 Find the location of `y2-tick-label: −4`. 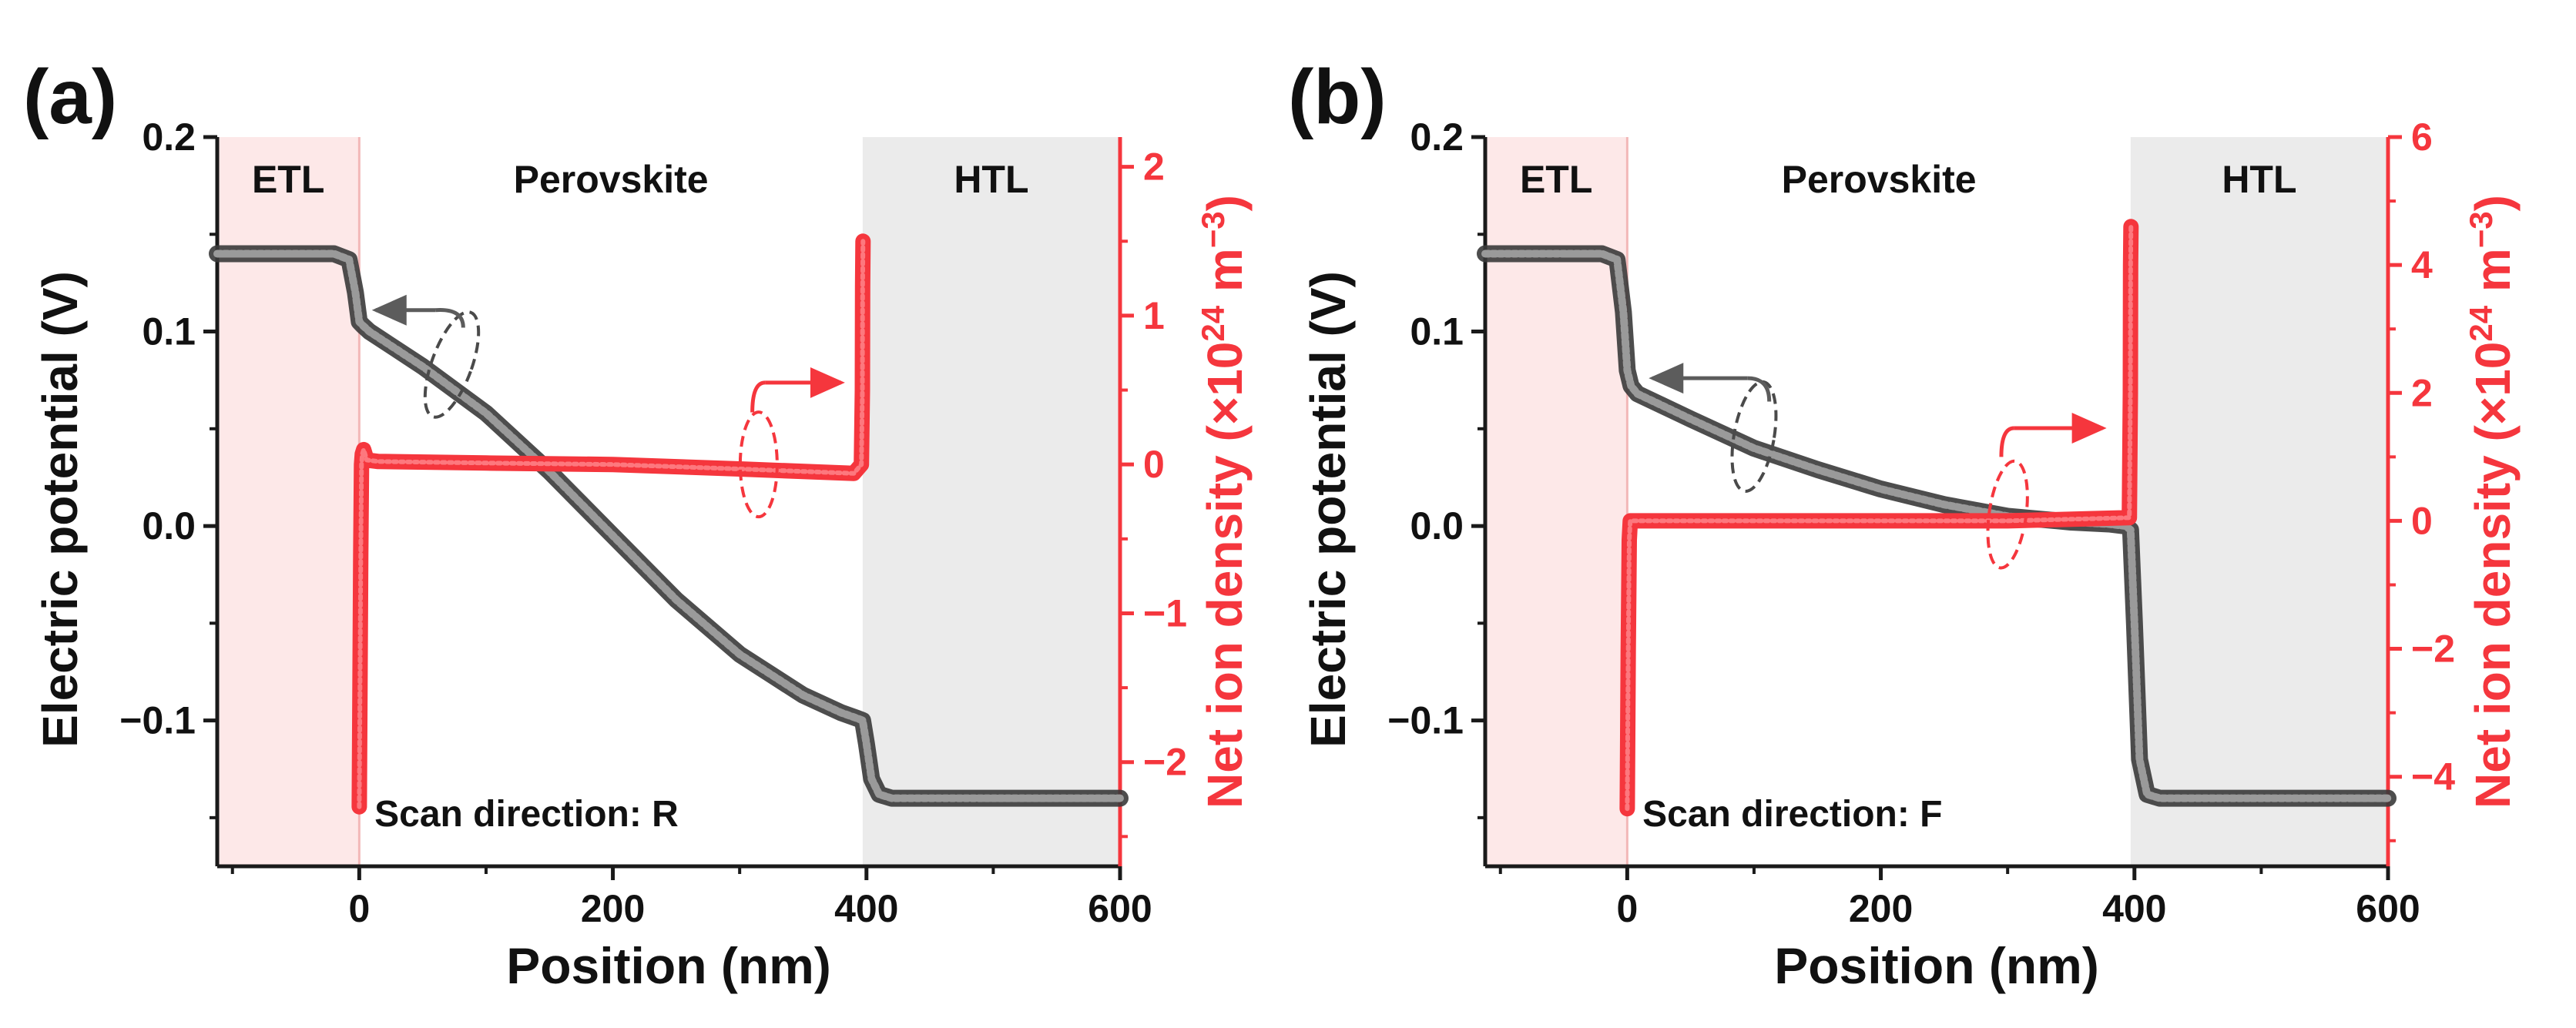

y2-tick-label: −4 is located at coordinates (2433, 777).